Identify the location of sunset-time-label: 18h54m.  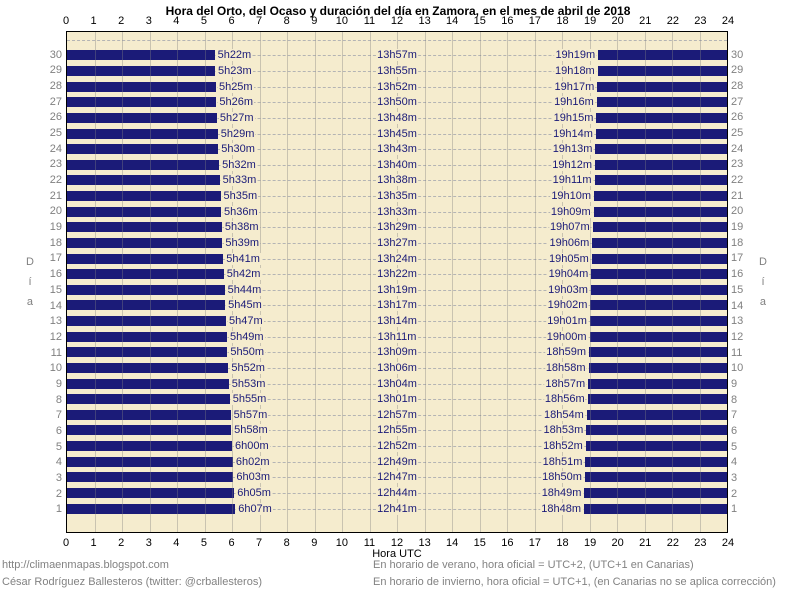
(563, 414).